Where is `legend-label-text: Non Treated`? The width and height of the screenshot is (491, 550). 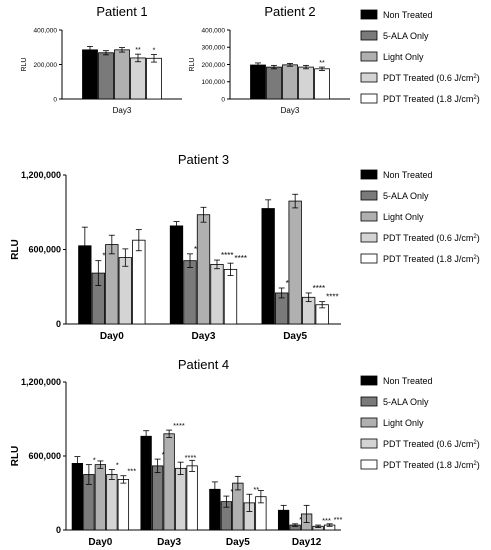
legend-label-text: Non Treated is located at coordinates (408, 381).